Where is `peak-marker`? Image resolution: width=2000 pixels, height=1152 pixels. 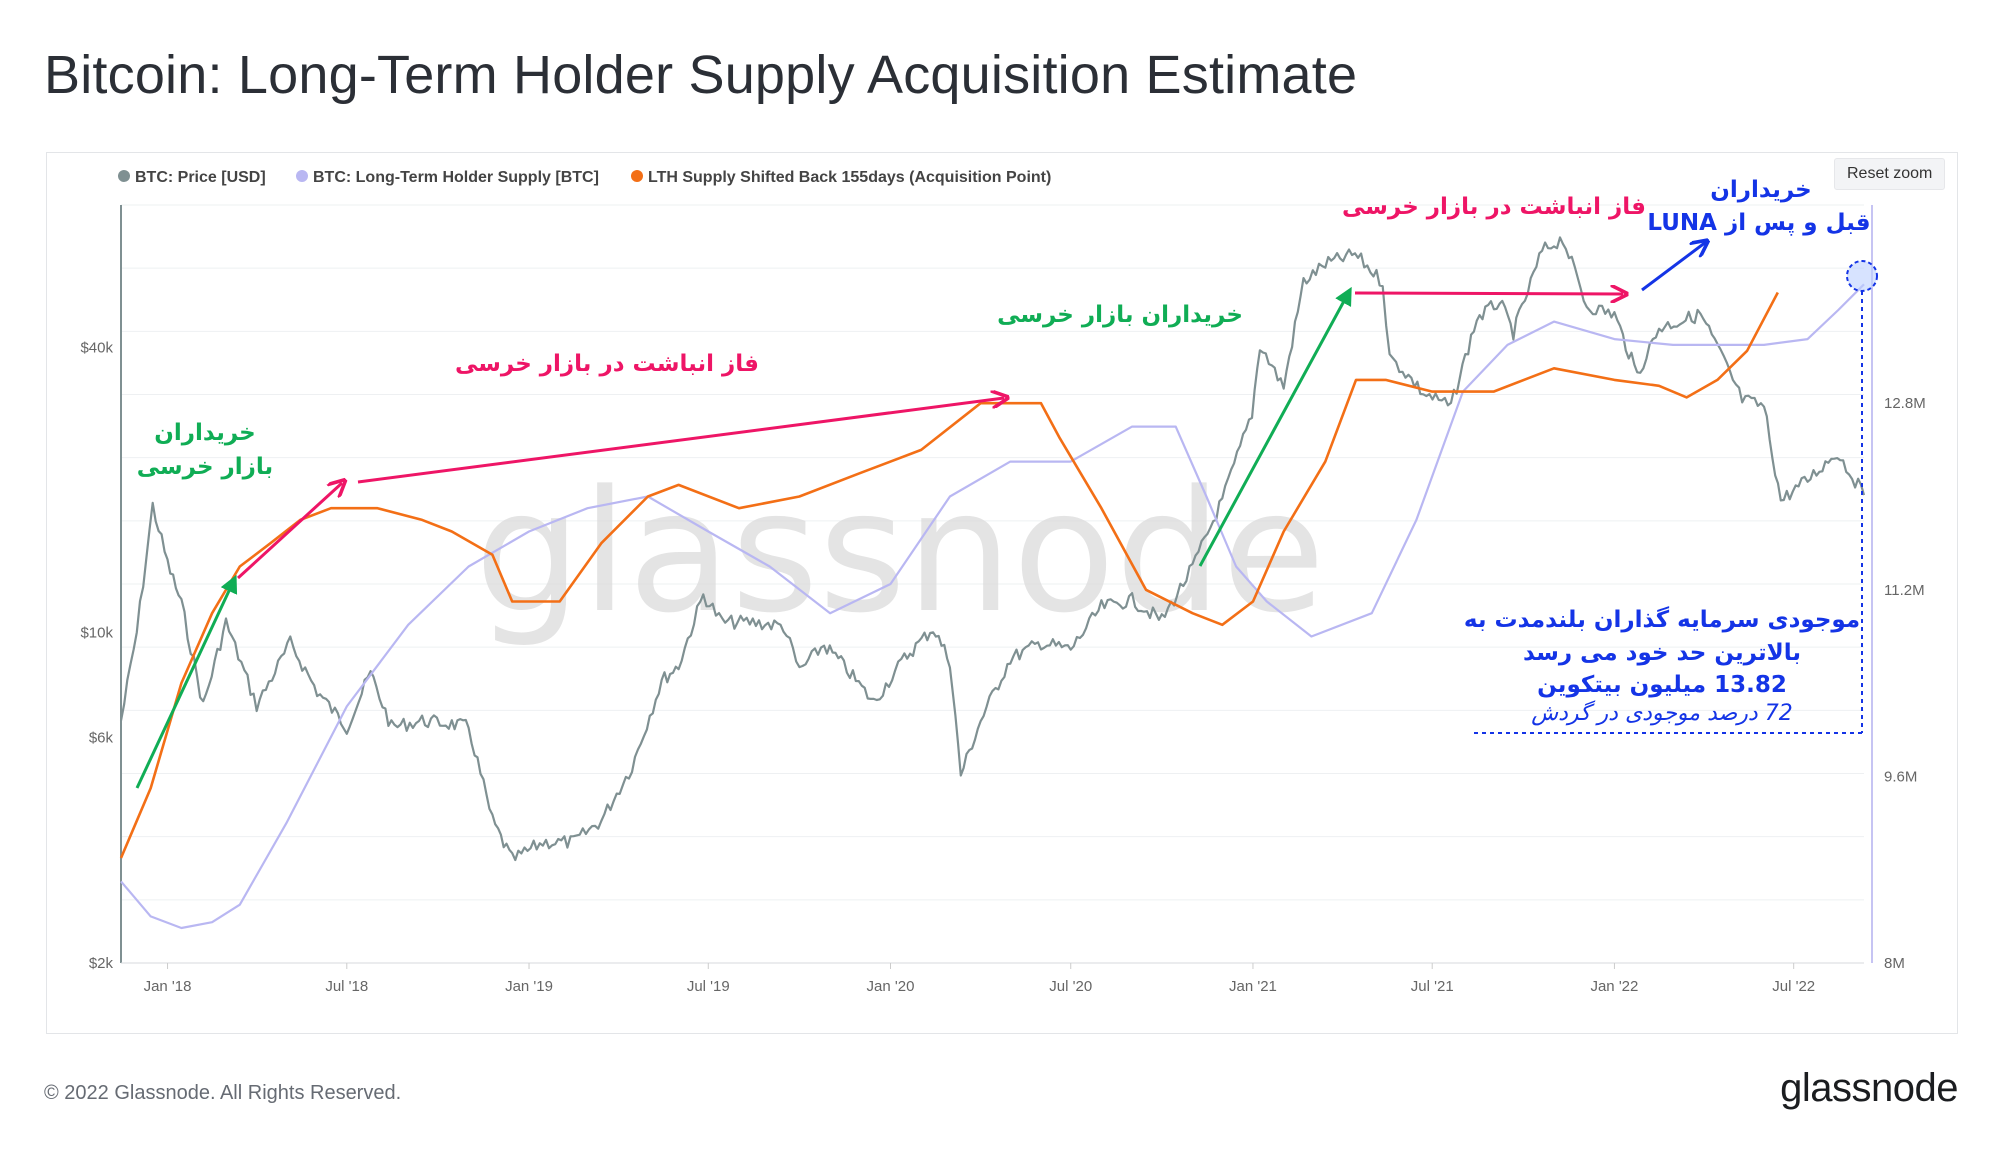 peak-marker is located at coordinates (1862, 276).